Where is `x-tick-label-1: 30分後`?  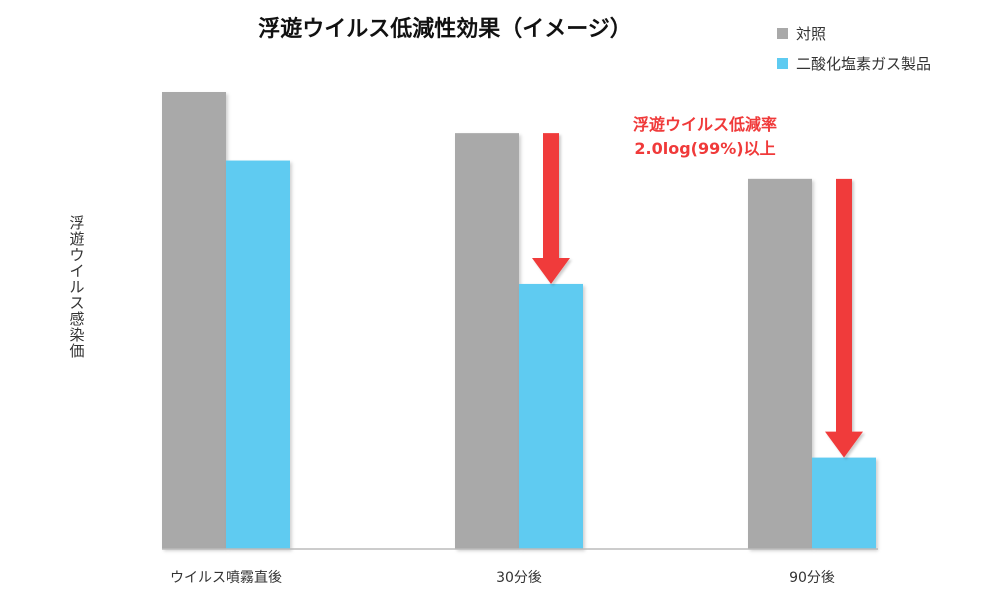
x-tick-label-1: 30分後 is located at coordinates (519, 578).